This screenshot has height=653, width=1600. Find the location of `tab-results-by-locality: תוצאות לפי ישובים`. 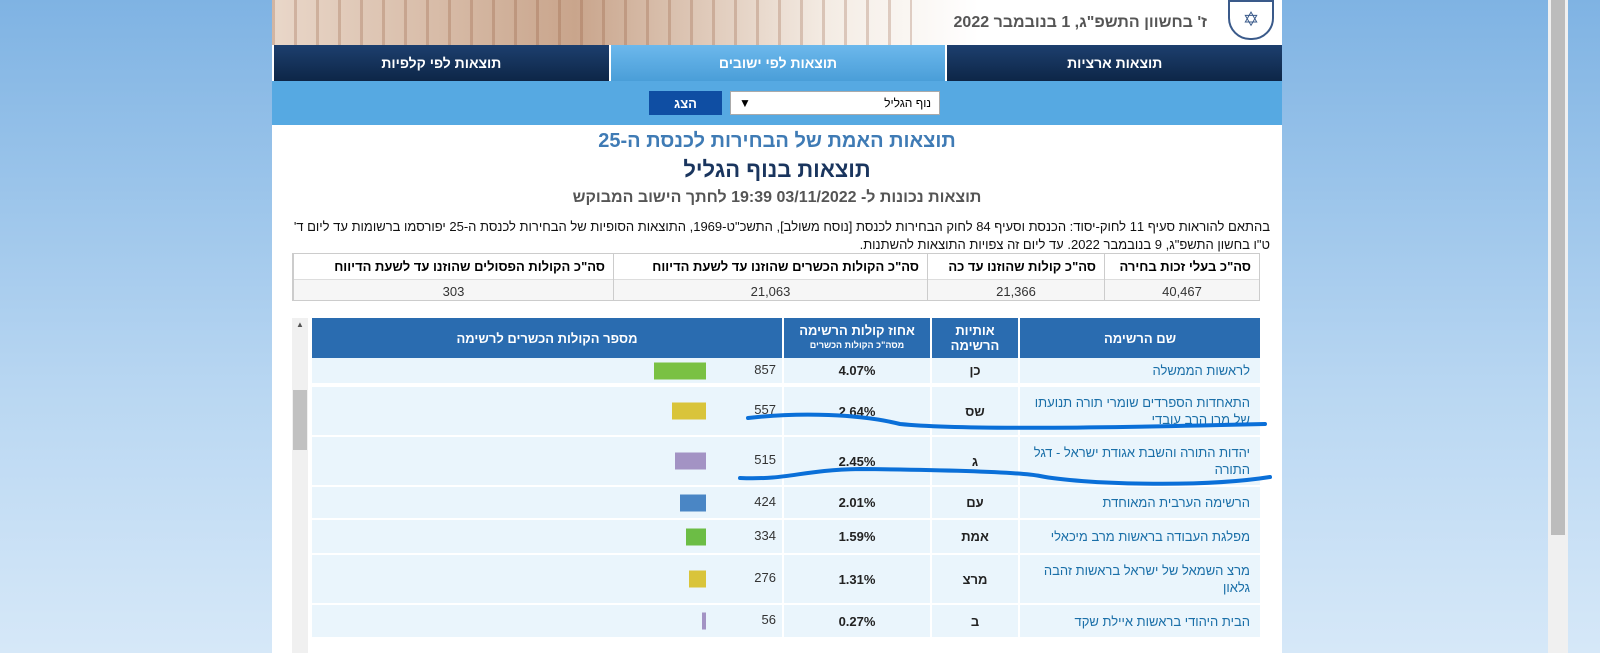

tab-results-by-locality: תוצאות לפי ישובים is located at coordinates (777, 63).